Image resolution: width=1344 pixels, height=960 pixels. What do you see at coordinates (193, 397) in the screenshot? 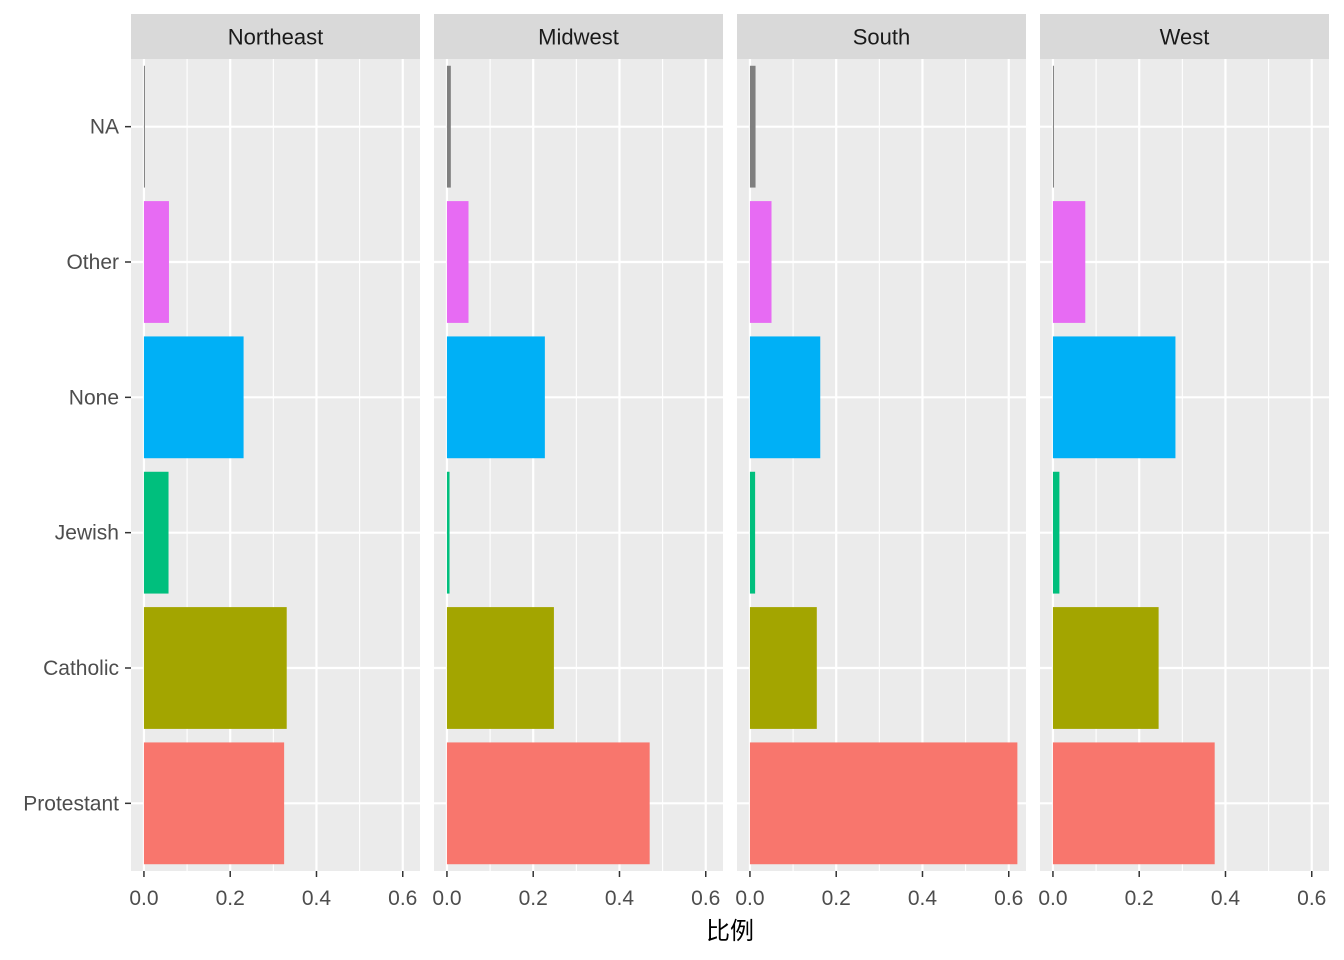
I see `bar-northeast-none` at bounding box center [193, 397].